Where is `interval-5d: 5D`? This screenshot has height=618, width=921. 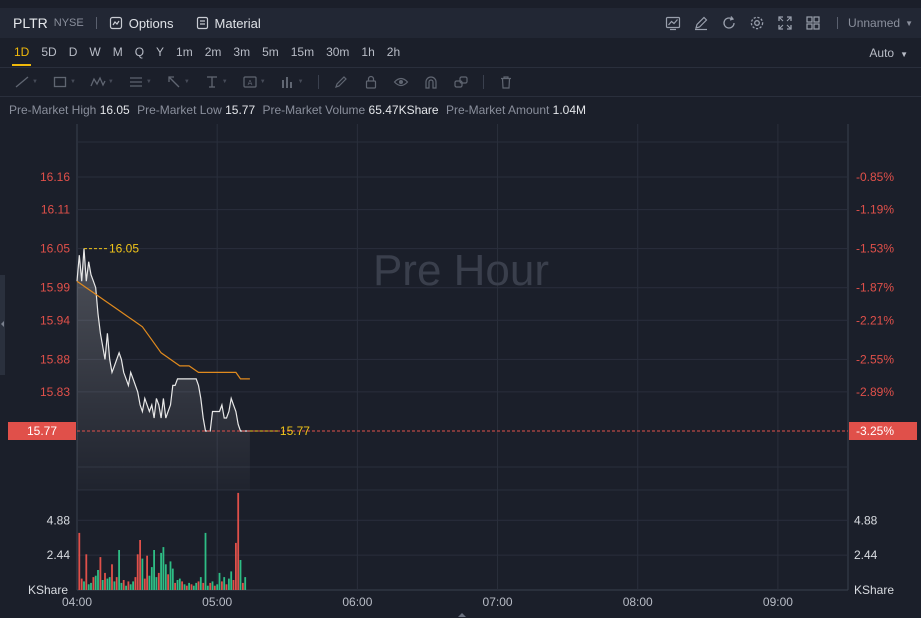
interval-5d: 5D is located at coordinates (49, 52).